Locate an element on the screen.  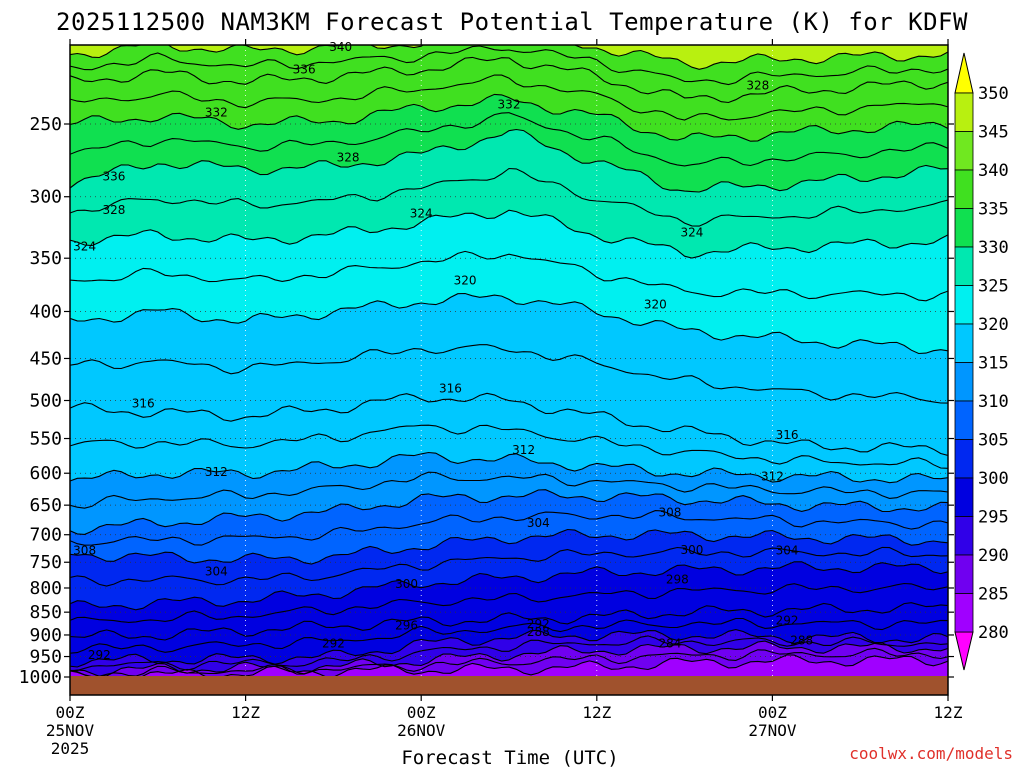
colorbar-label: 310 is located at coordinates (993, 402).